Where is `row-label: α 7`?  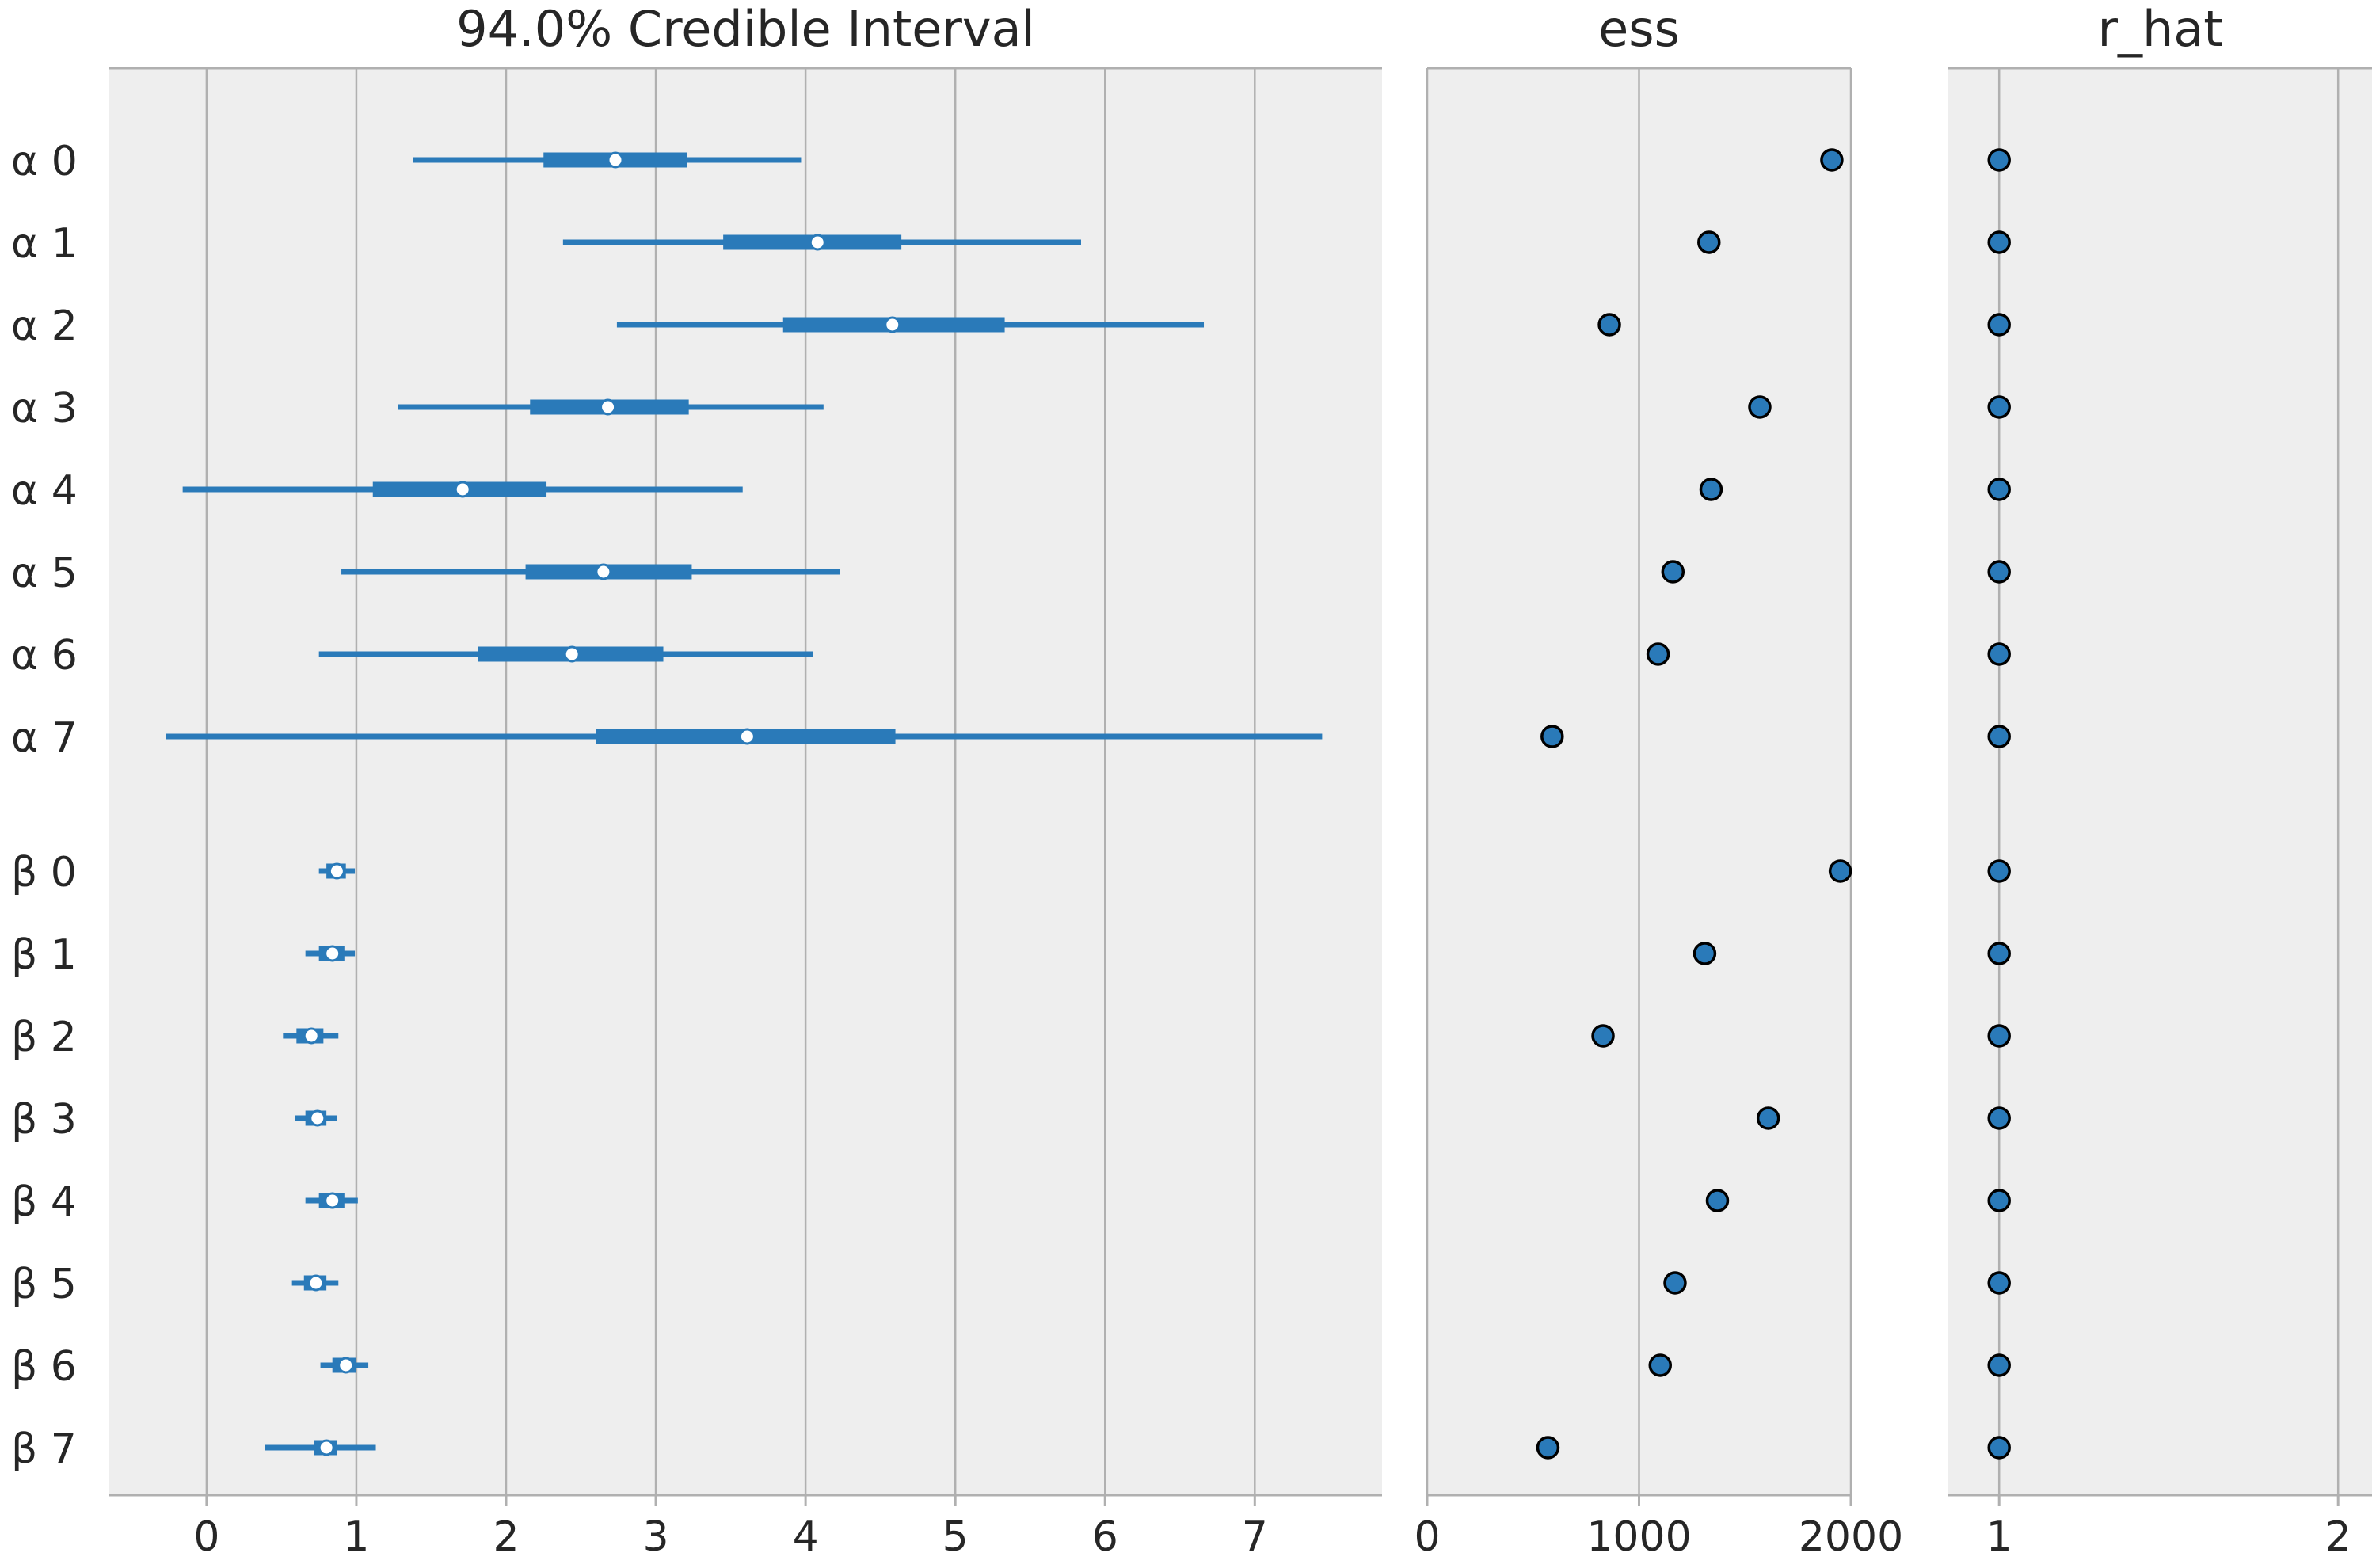 row-label: α 7 is located at coordinates (44, 738).